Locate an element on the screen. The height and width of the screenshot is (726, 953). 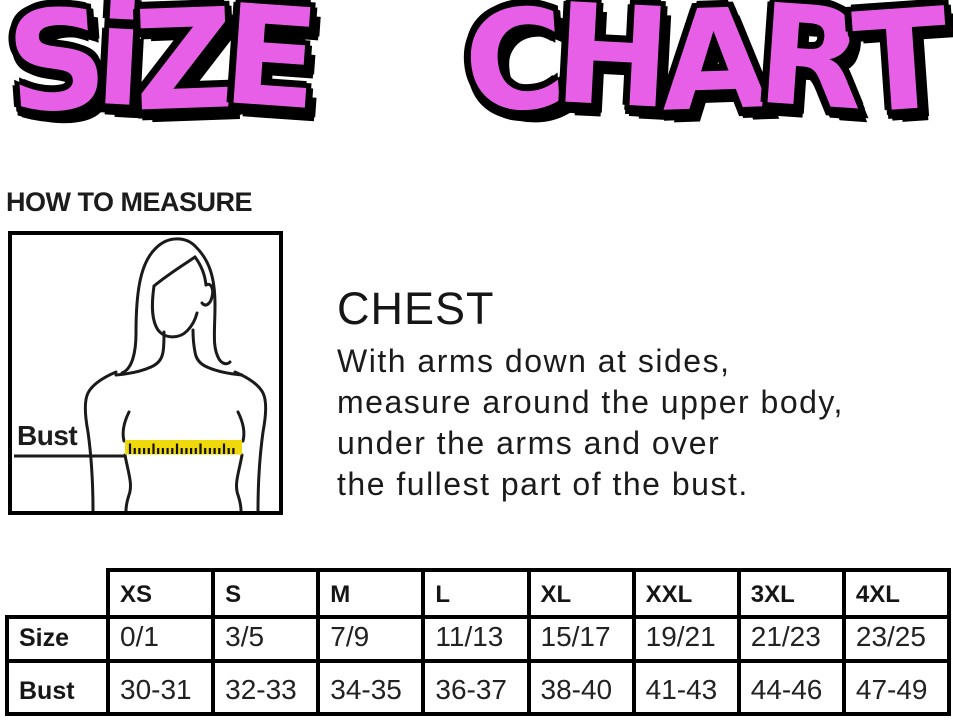
neck-left is located at coordinates (157, 349).